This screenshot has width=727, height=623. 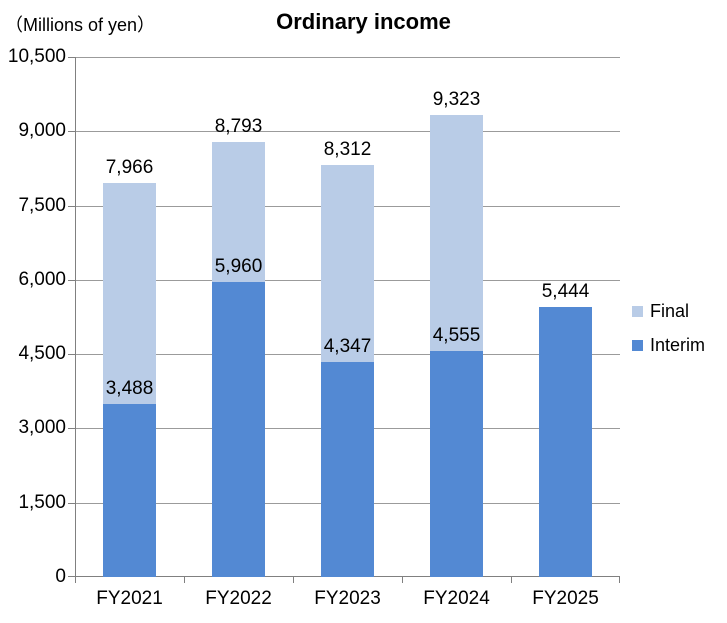 What do you see at coordinates (129, 598) in the screenshot?
I see `x-axis-label-fy2021: FY2021` at bounding box center [129, 598].